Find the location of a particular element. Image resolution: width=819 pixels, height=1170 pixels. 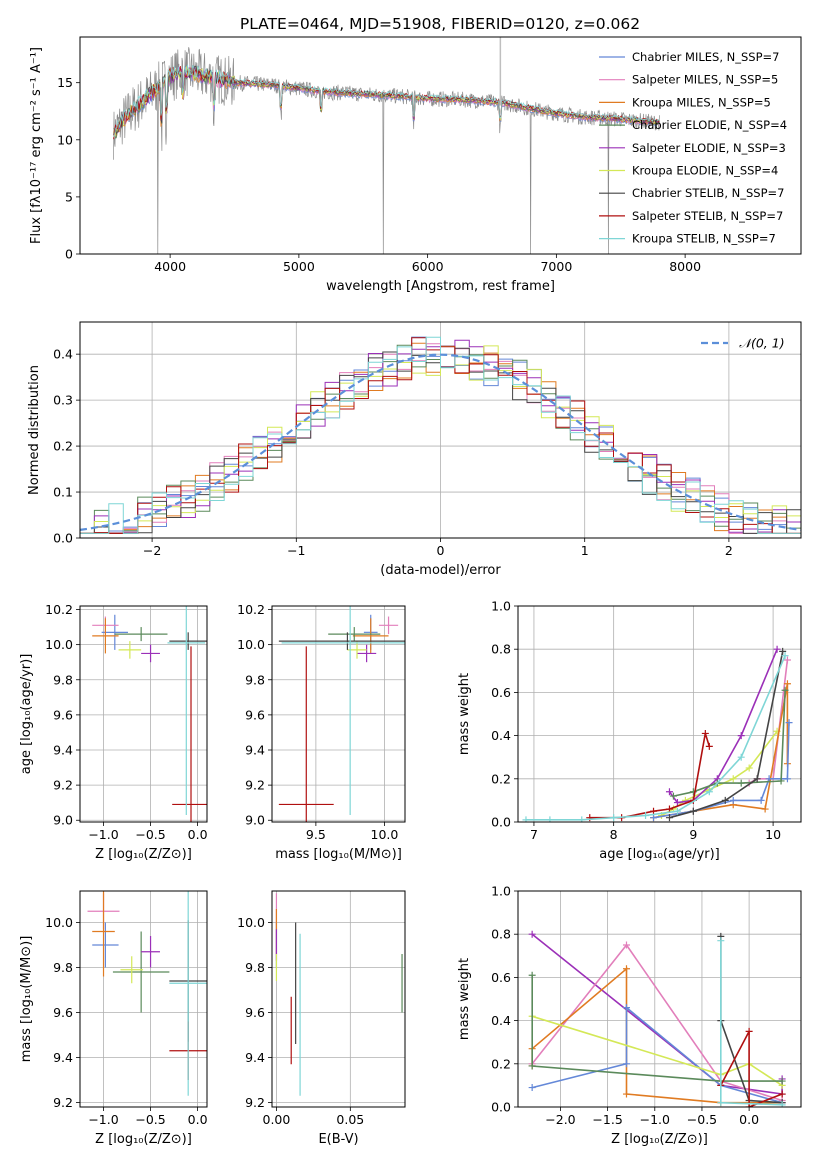

x-axis-label: wavelength [Angstrom, rest frame] is located at coordinates (440, 286).